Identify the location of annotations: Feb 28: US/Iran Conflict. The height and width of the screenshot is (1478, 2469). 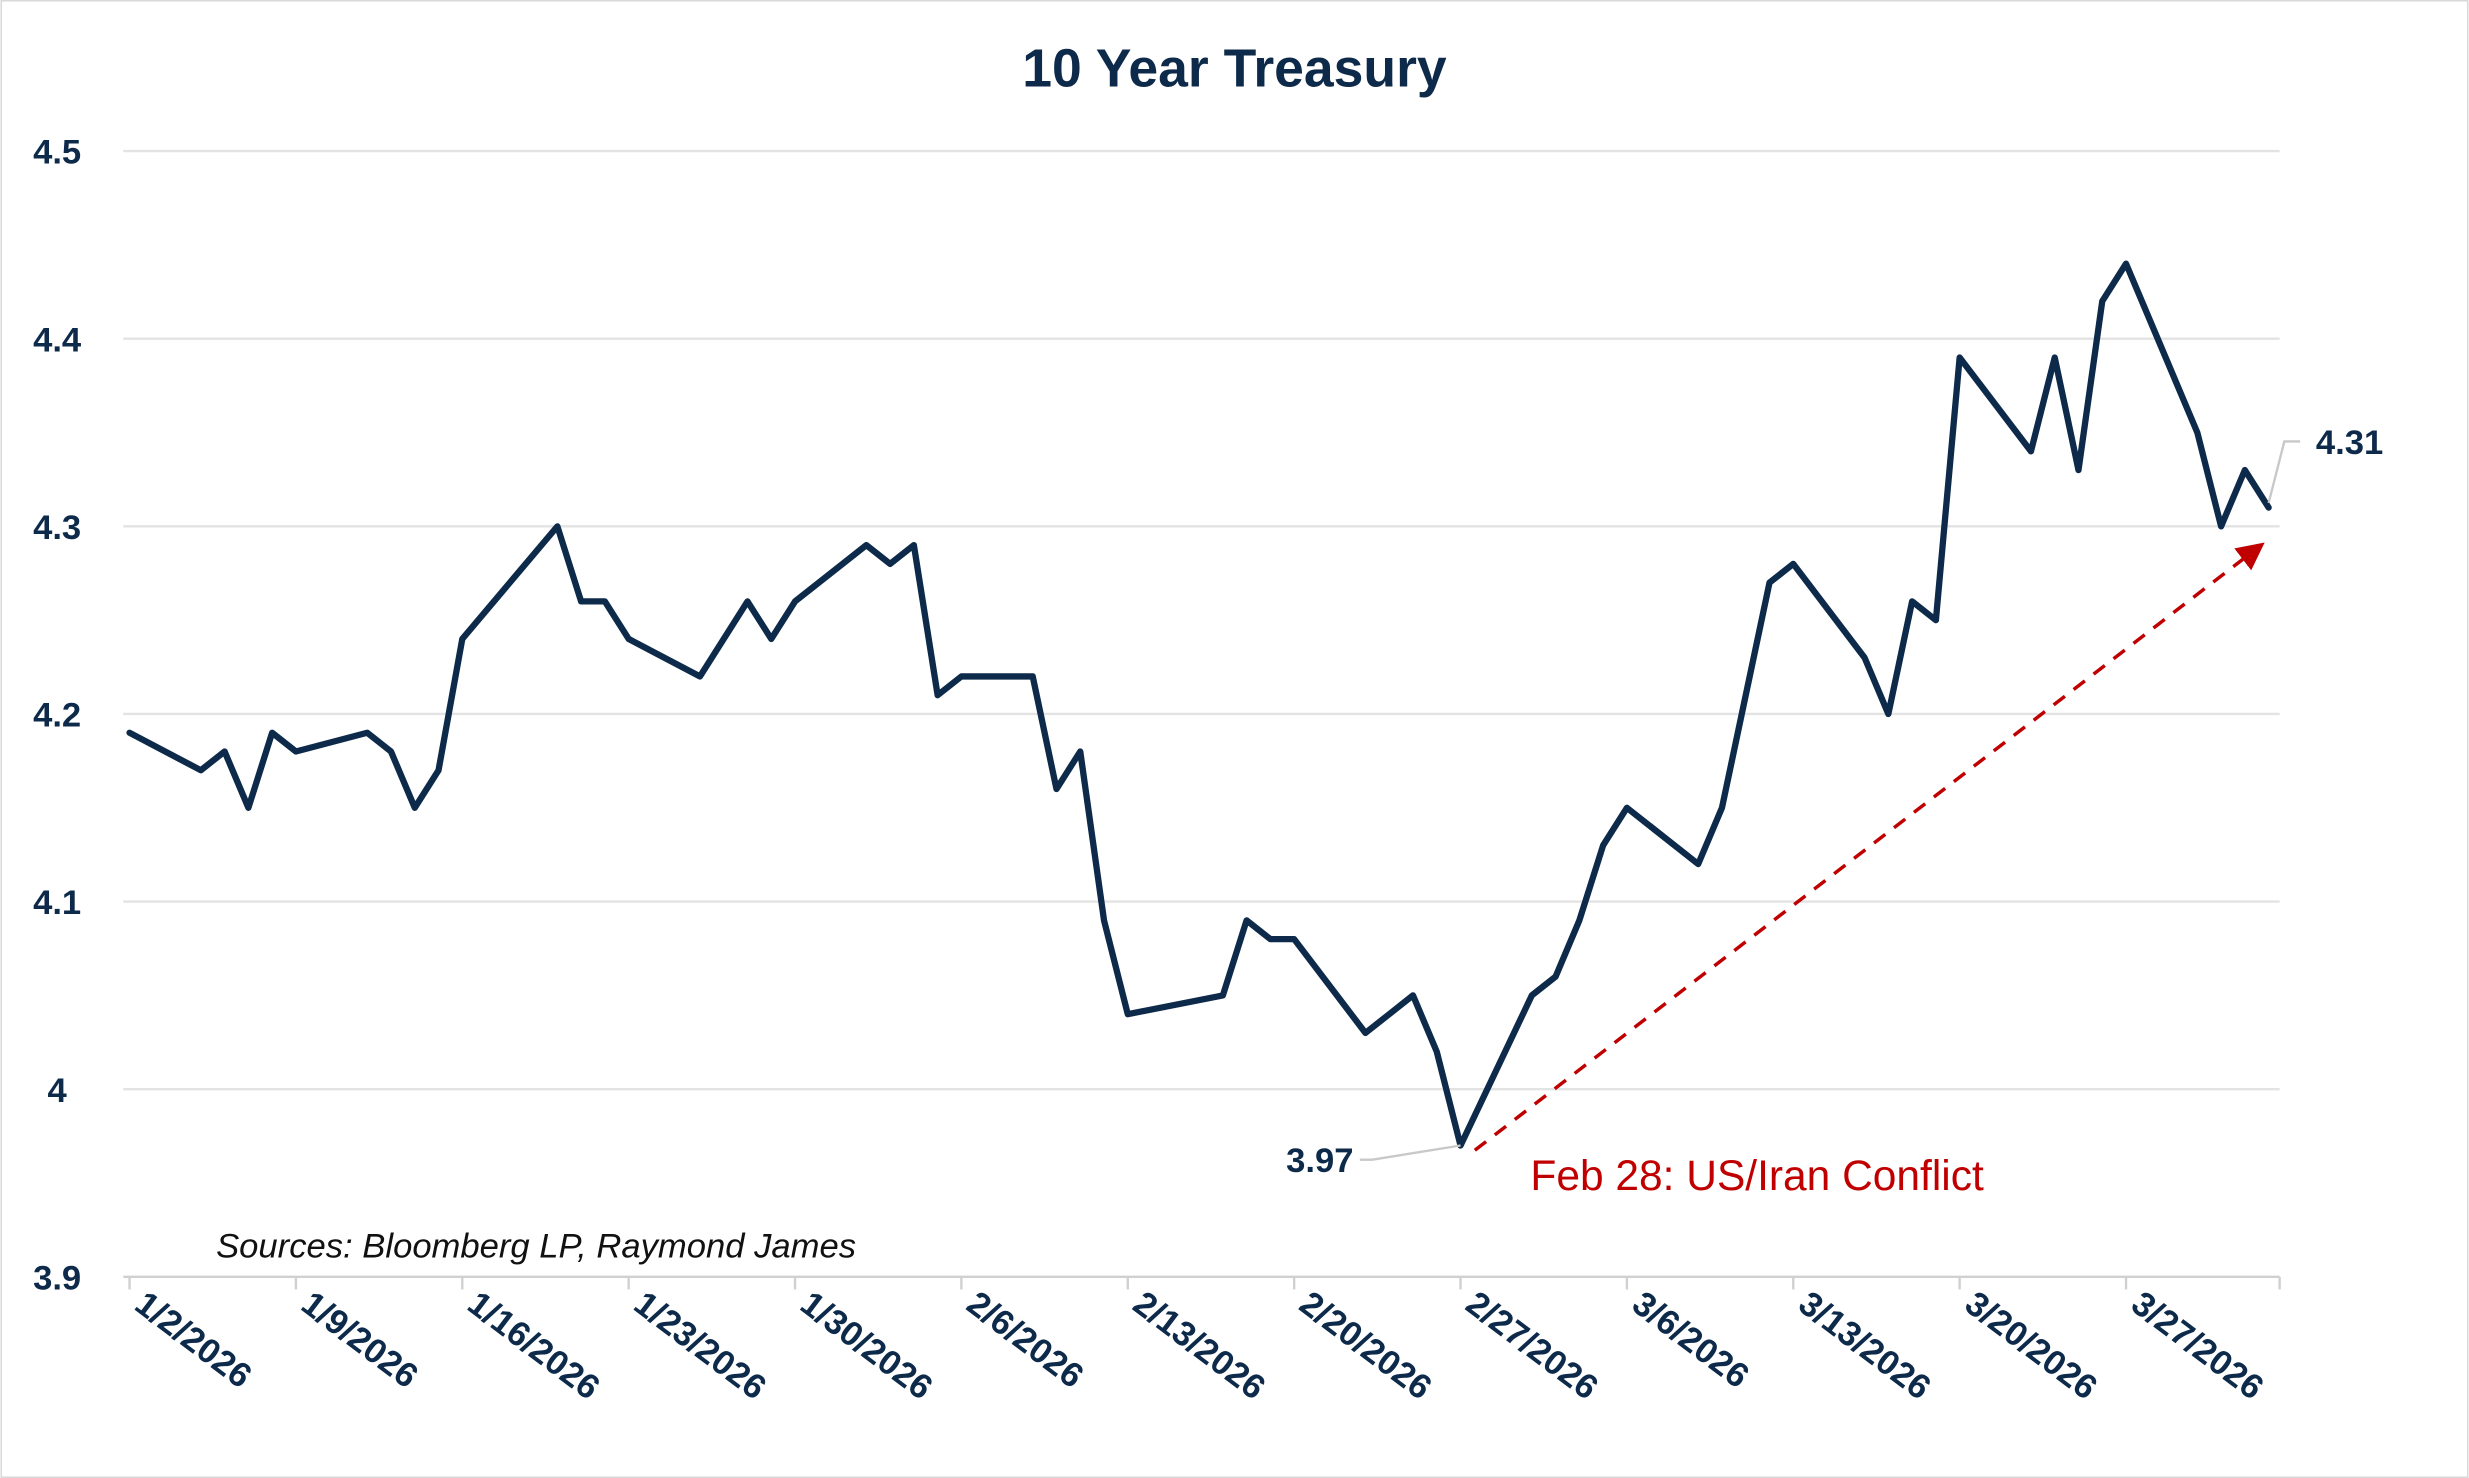
(1869, 871).